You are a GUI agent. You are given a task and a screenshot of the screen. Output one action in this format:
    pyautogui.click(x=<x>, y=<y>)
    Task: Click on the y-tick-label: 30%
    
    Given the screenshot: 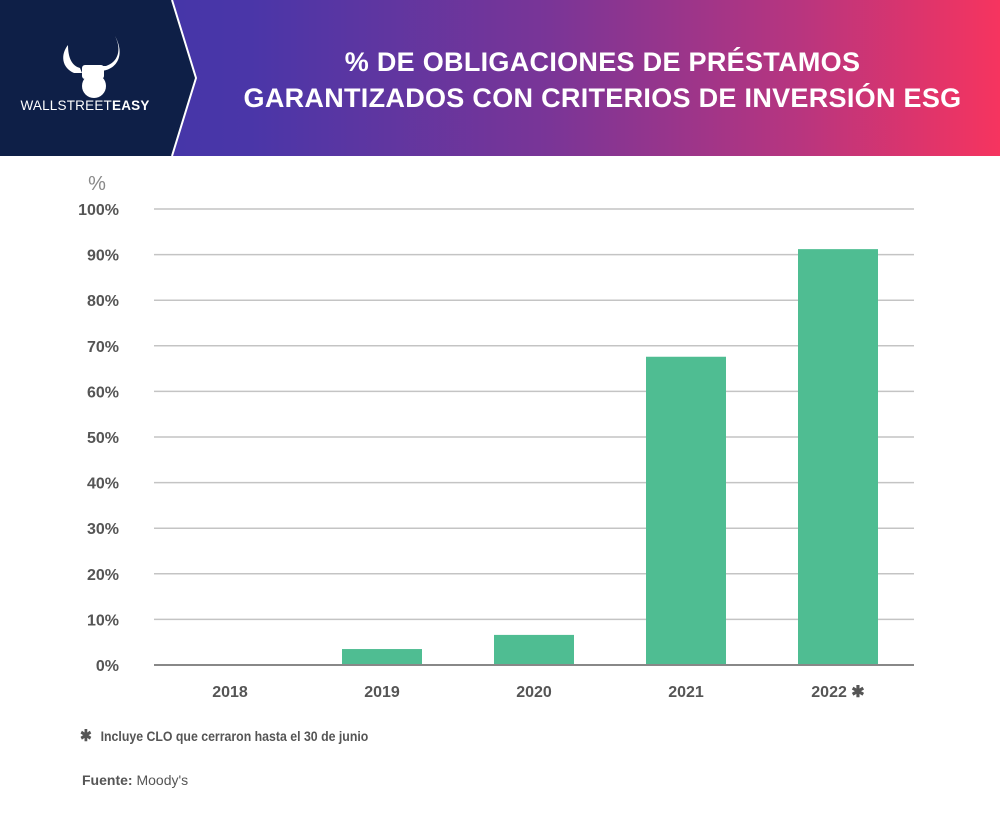 What is the action you would take?
    pyautogui.click(x=103, y=529)
    